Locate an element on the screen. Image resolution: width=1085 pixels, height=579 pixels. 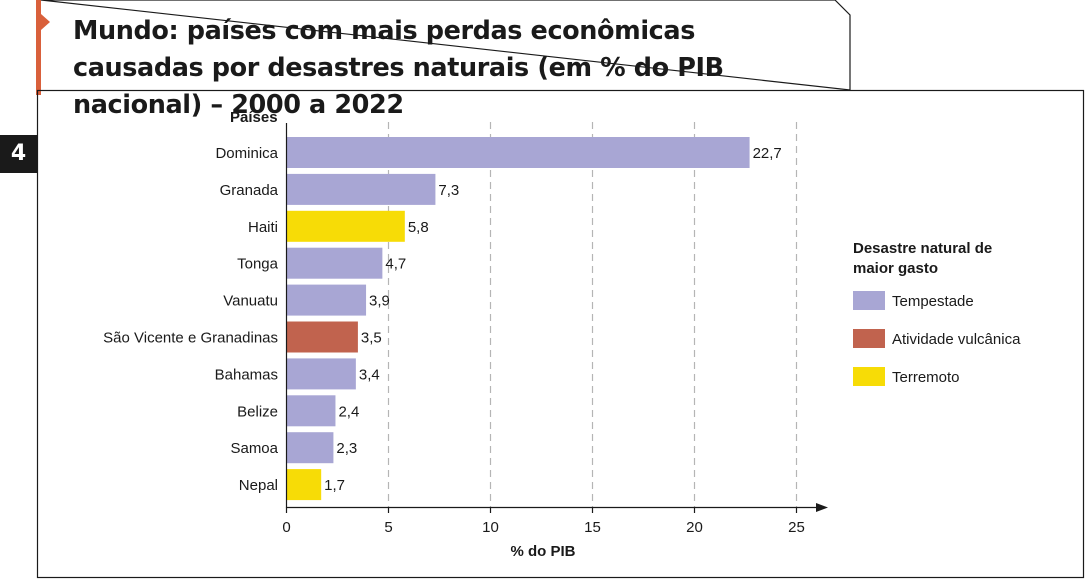
legend-item-label: Terremoto is located at coordinates (926, 377).